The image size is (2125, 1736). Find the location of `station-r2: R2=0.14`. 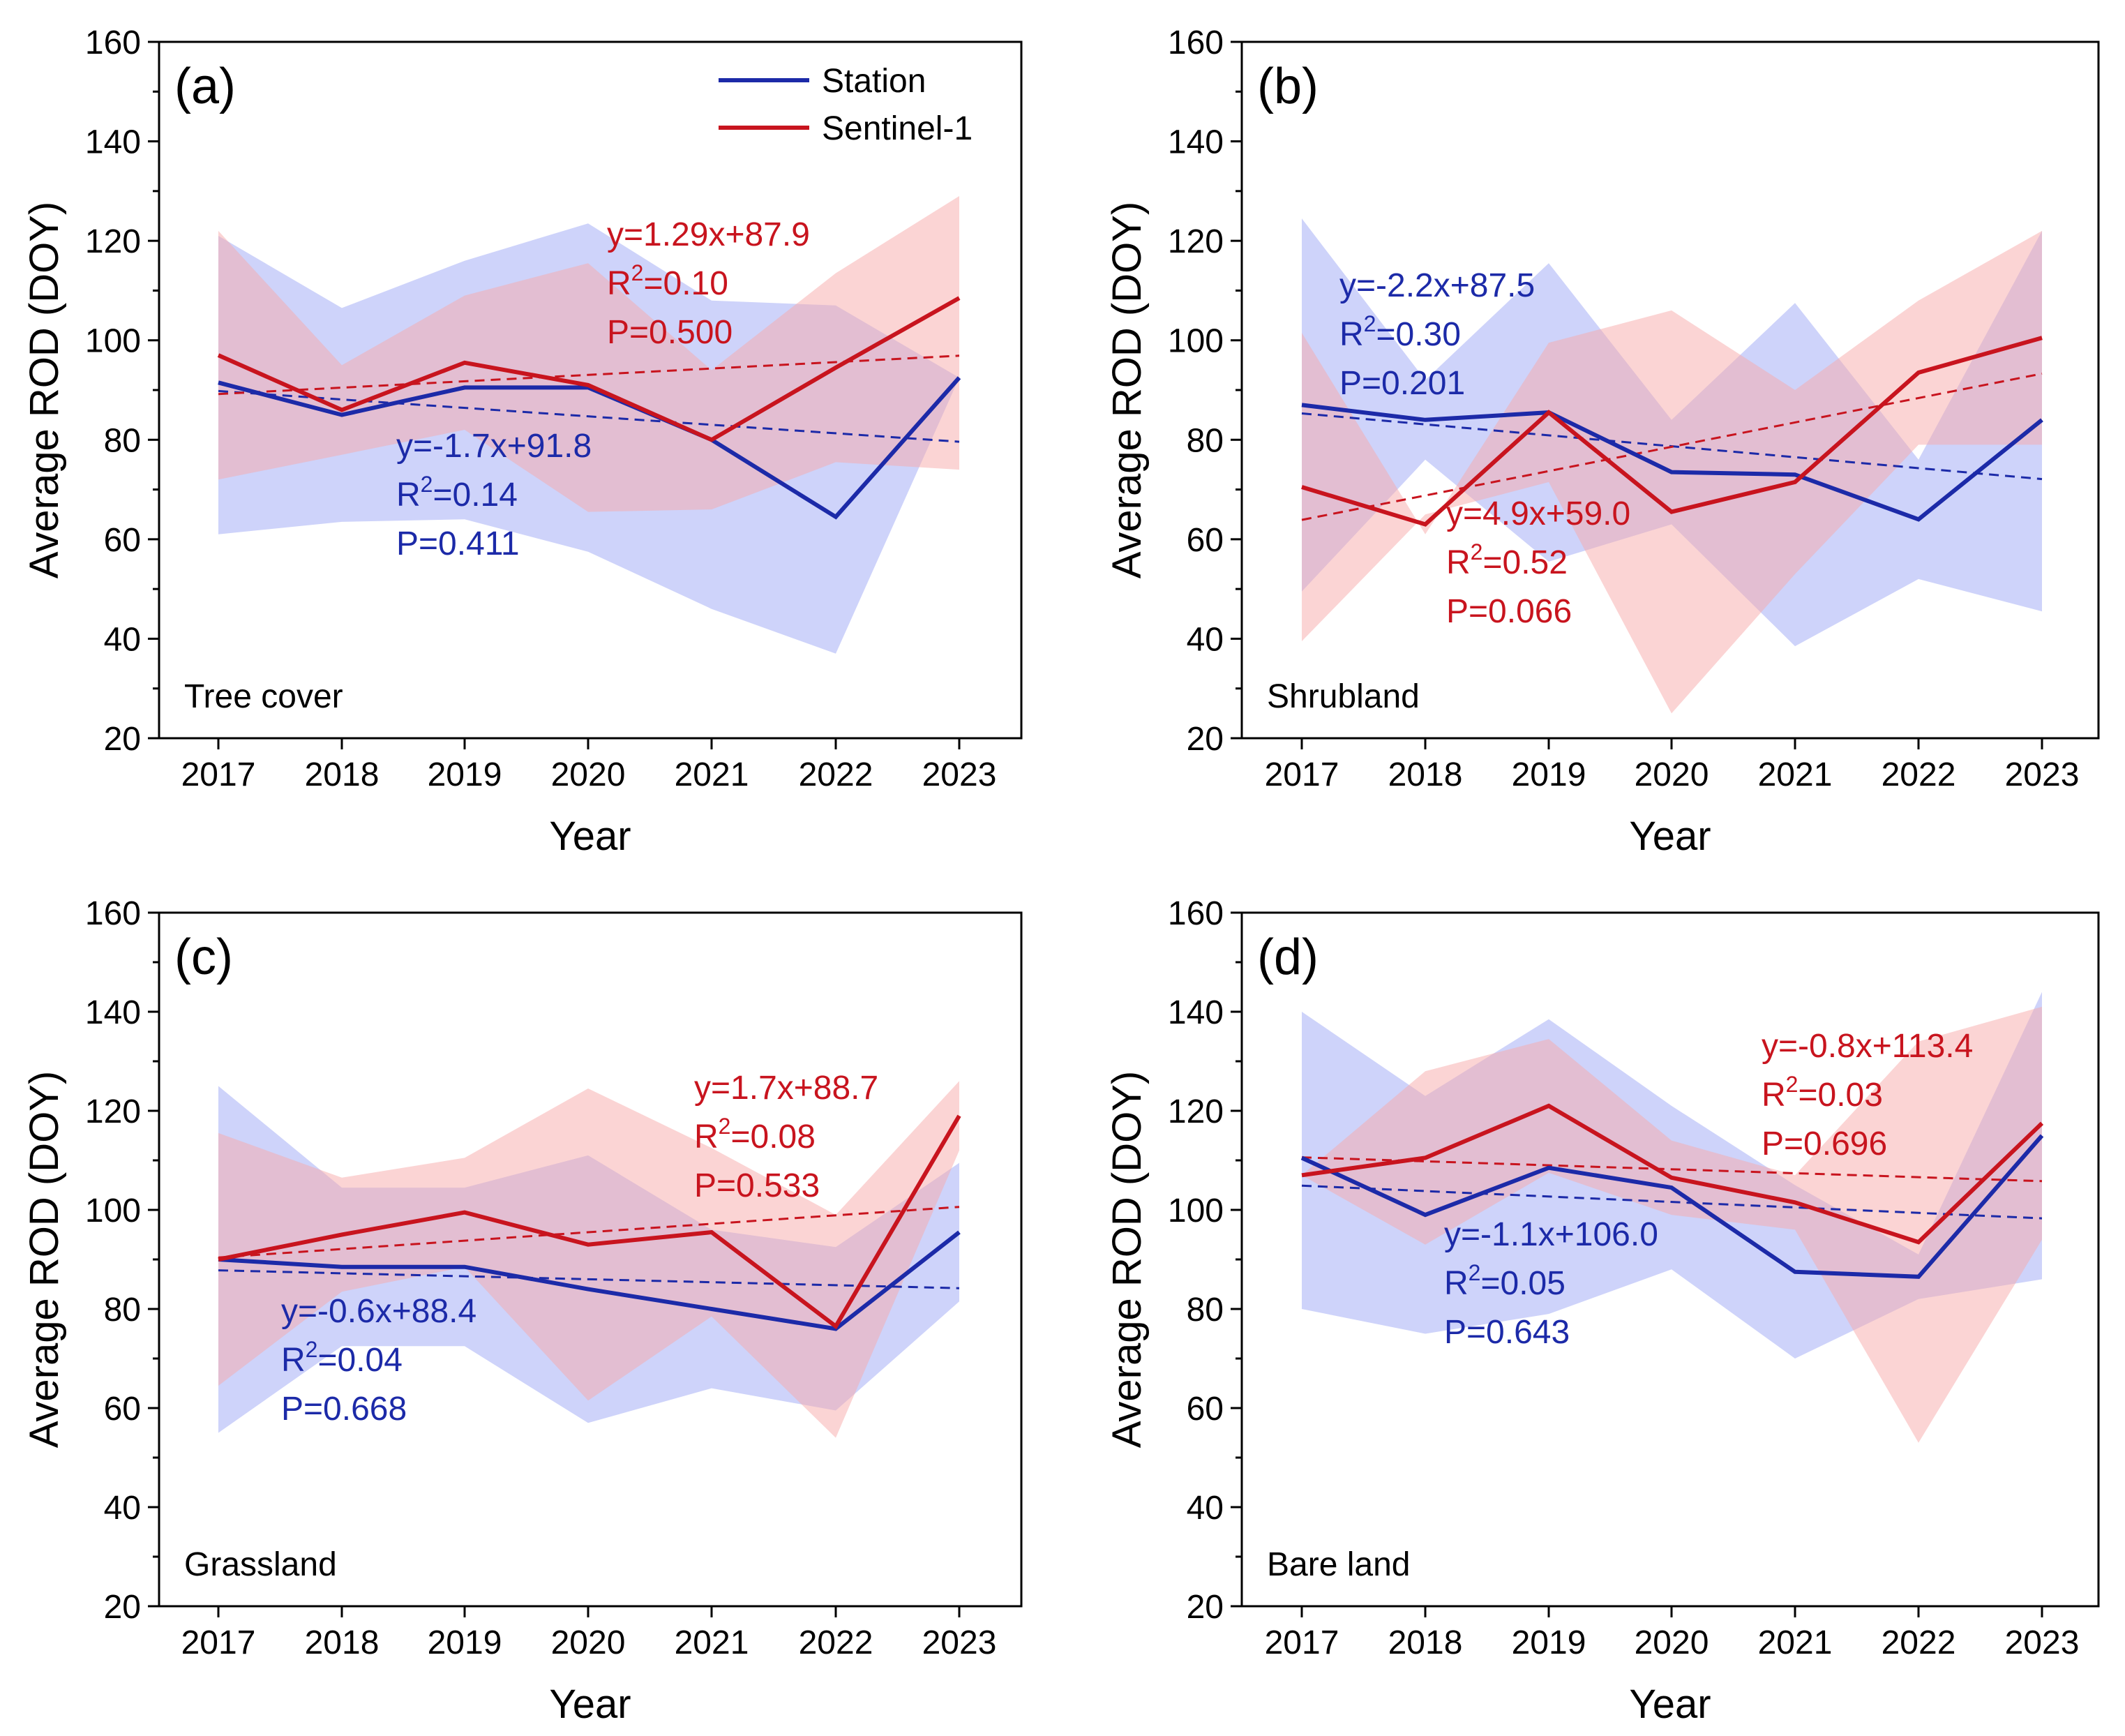

station-r2: R2=0.14 is located at coordinates (457, 493).